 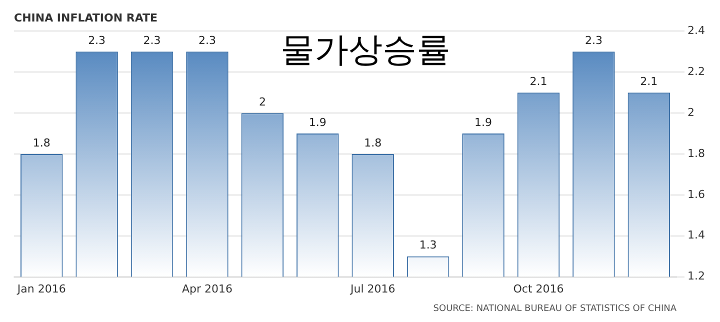 What do you see at coordinates (697, 194) in the screenshot?
I see `y-tick-label: 1.6` at bounding box center [697, 194].